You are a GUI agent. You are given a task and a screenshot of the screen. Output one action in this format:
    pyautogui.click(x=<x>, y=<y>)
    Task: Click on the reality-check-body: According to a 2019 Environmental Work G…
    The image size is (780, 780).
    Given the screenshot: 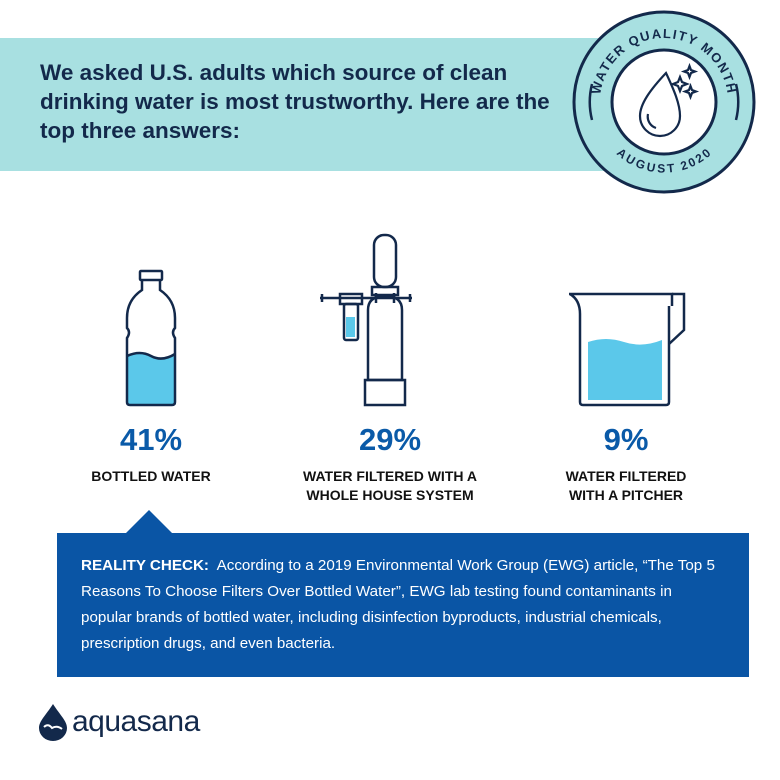 What is the action you would take?
    pyautogui.click(x=398, y=604)
    